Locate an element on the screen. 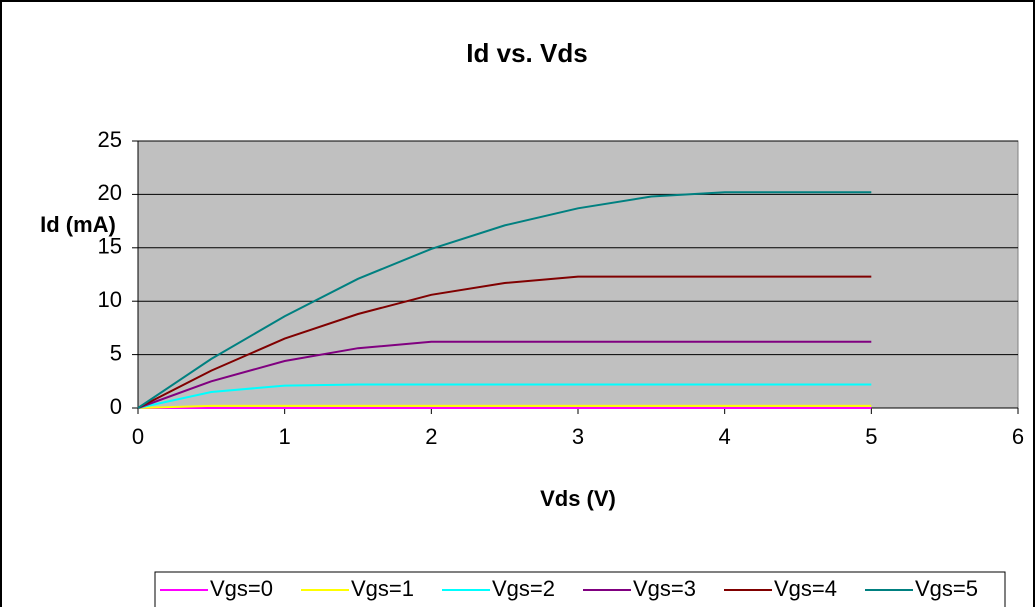 This screenshot has height=607, width=1035. x-tick-label: 4 is located at coordinates (725, 436).